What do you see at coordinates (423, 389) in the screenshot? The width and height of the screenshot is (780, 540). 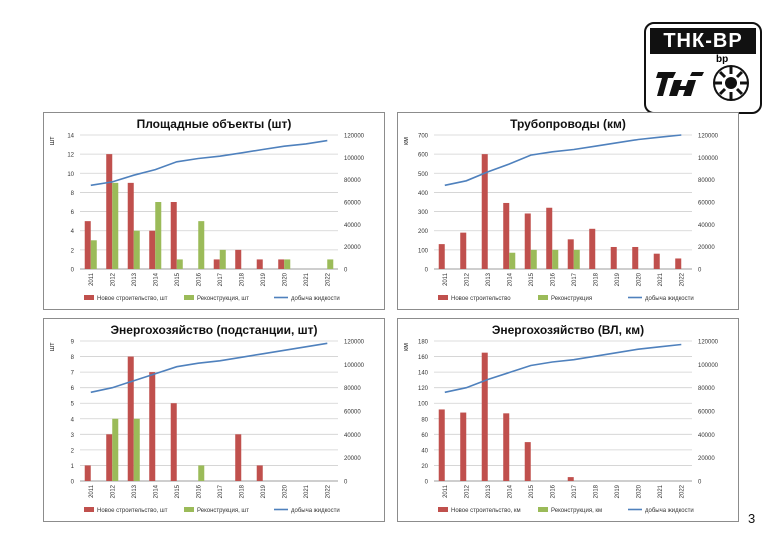 I see `y-left-tick-label: 120` at bounding box center [423, 389].